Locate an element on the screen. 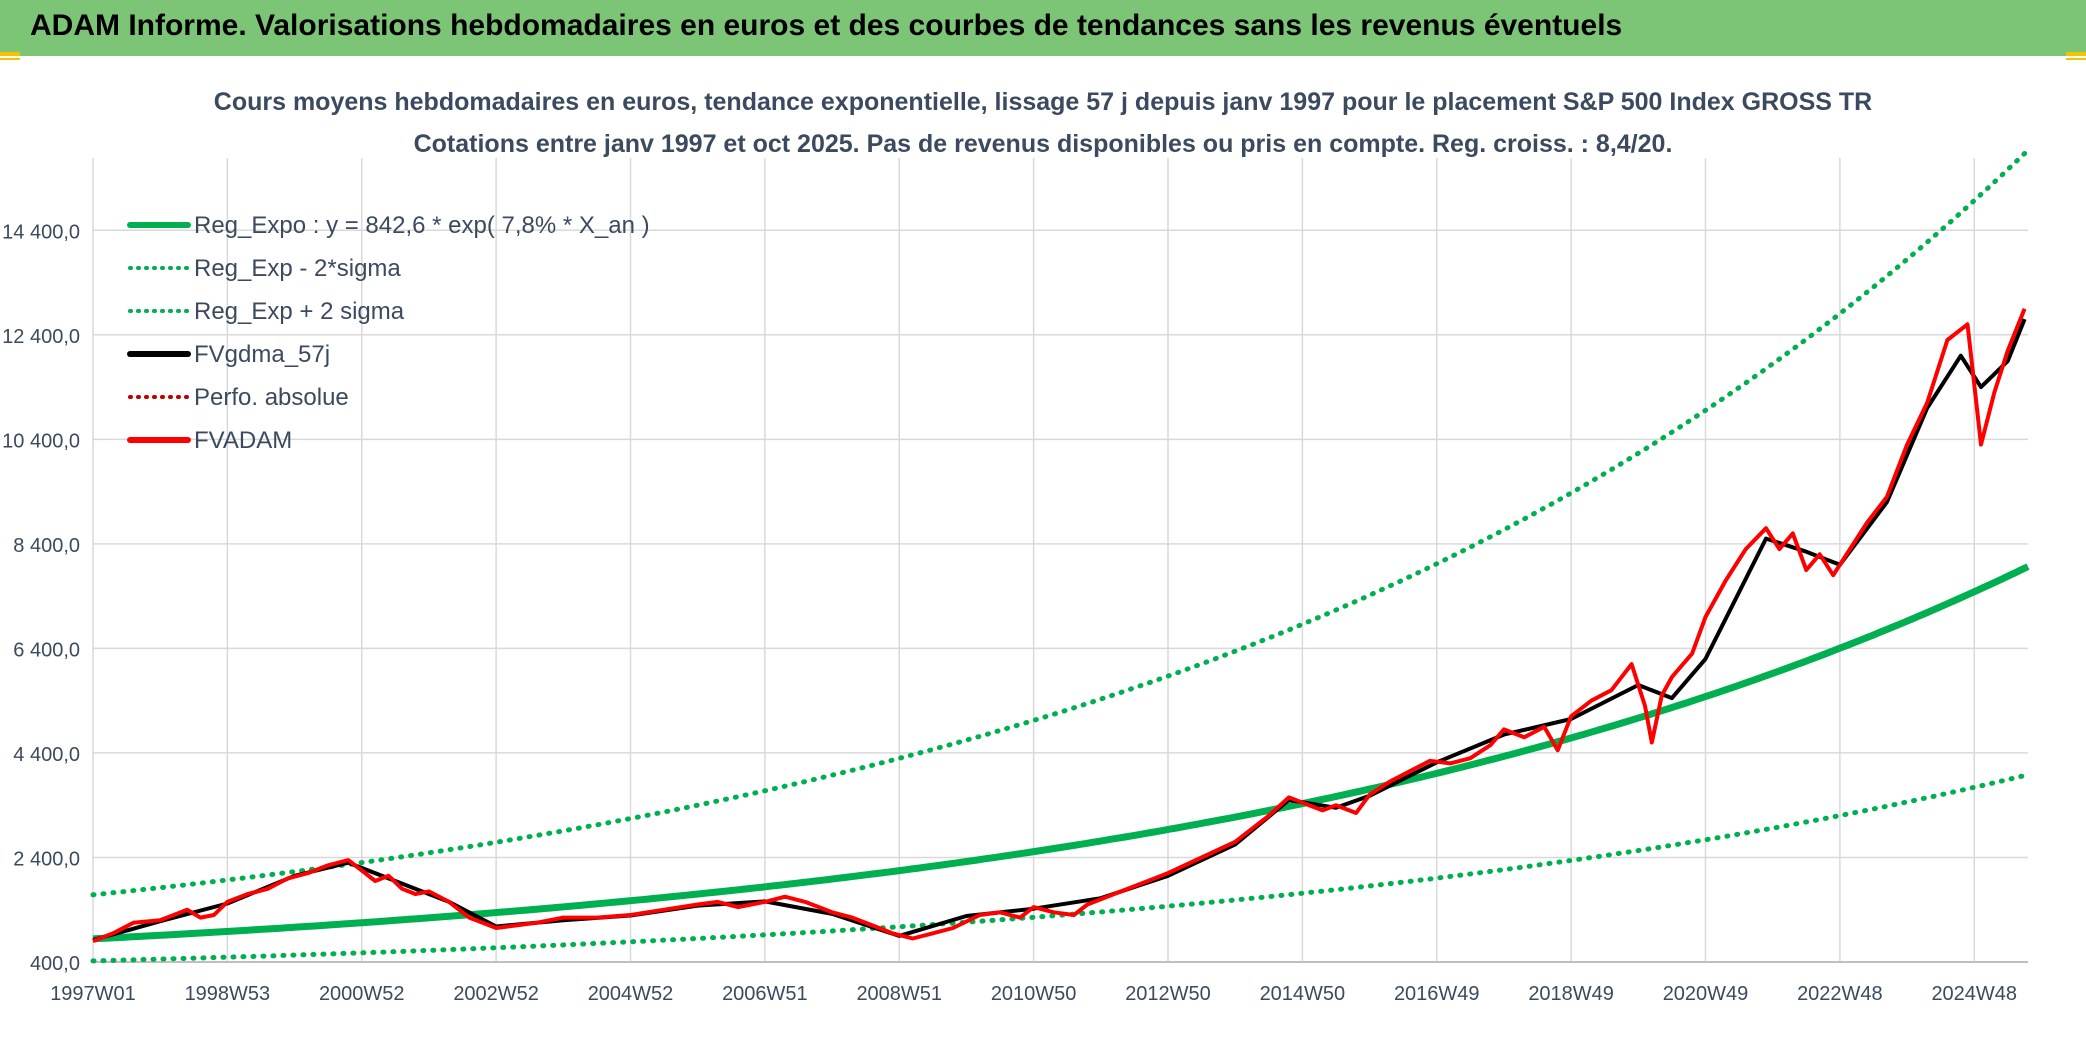  y-tick-label: 6 400,0 is located at coordinates (46, 650).